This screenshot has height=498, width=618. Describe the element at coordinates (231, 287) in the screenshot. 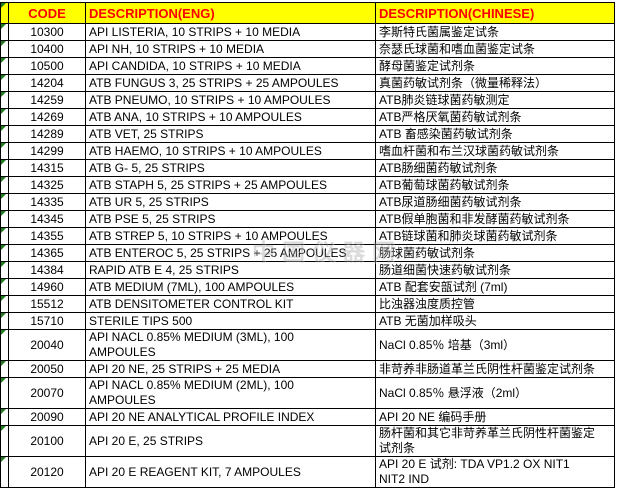

I see `cell-description-eng: ATB MEDIUM (7ML), 100 AMPOULES` at that location.